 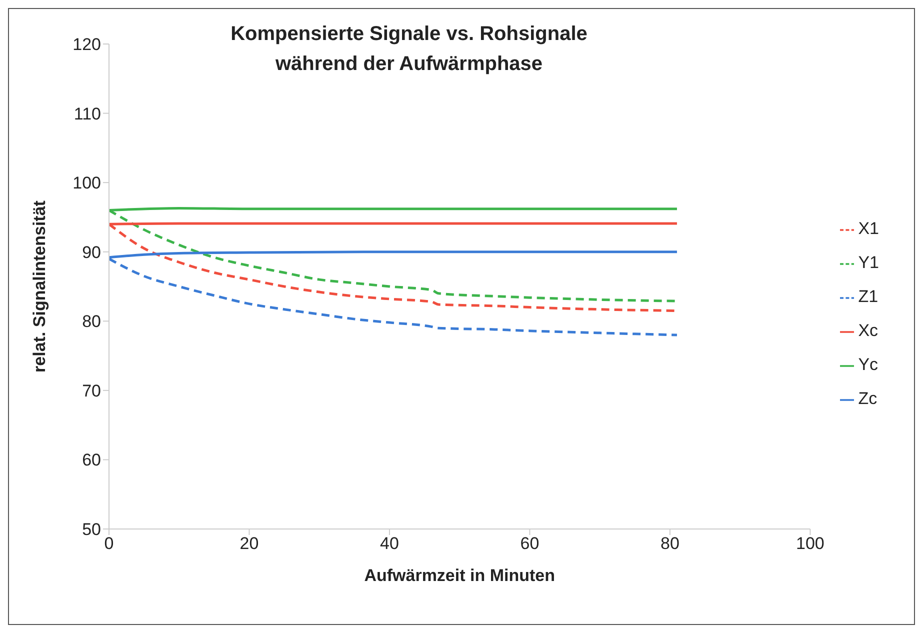 What do you see at coordinates (868, 296) in the screenshot?
I see `legend-label: Z1` at bounding box center [868, 296].